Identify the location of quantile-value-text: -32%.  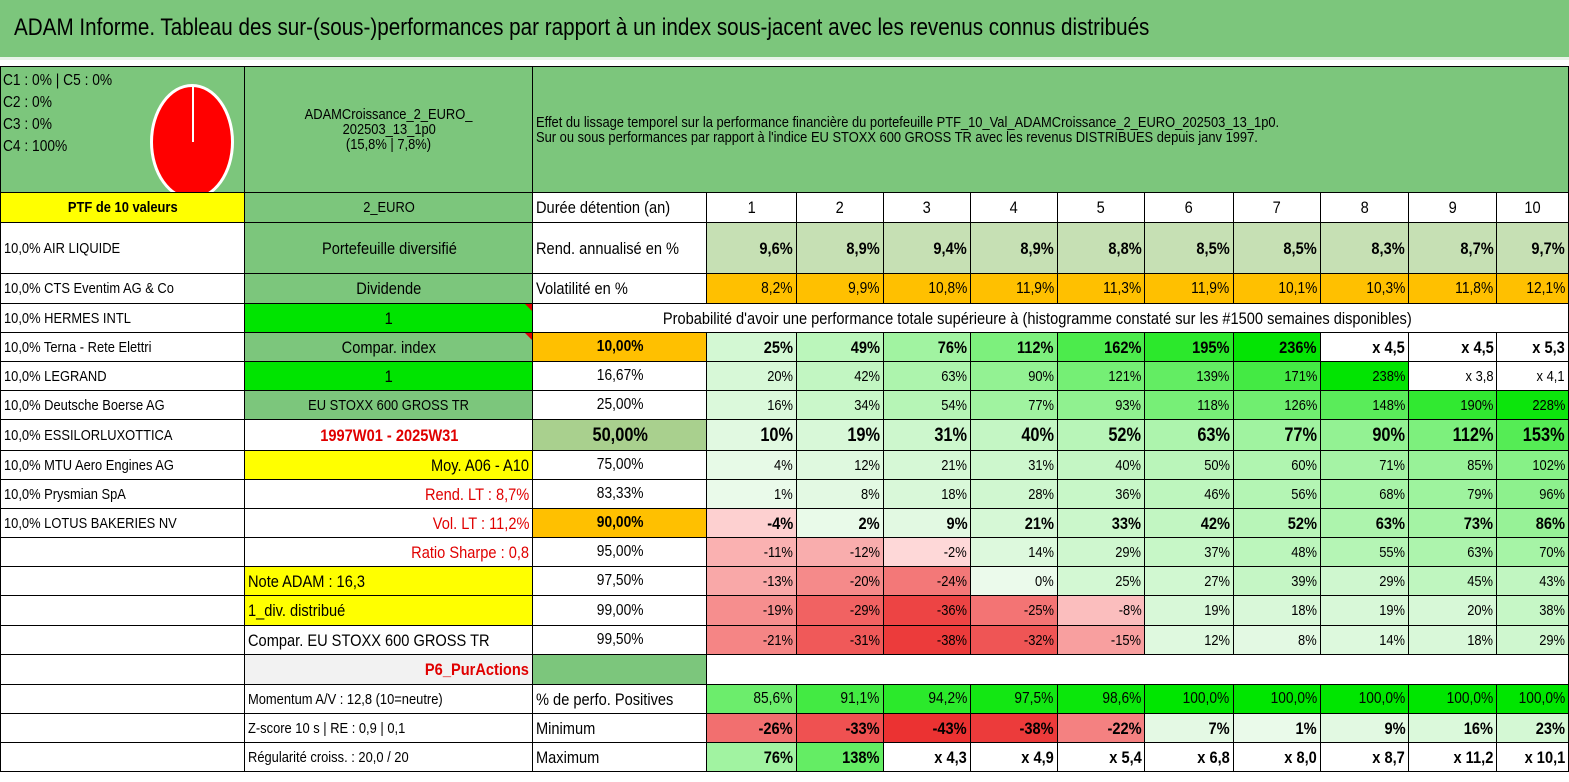
(1038, 640).